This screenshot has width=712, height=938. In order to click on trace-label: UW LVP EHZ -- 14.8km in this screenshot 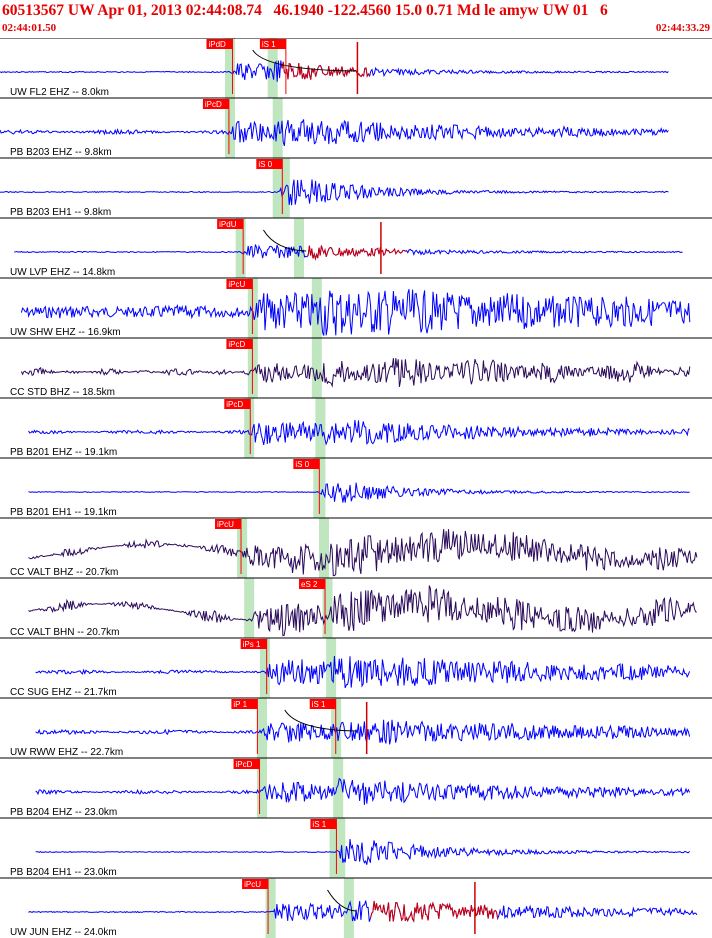, I will do `click(62, 272)`.